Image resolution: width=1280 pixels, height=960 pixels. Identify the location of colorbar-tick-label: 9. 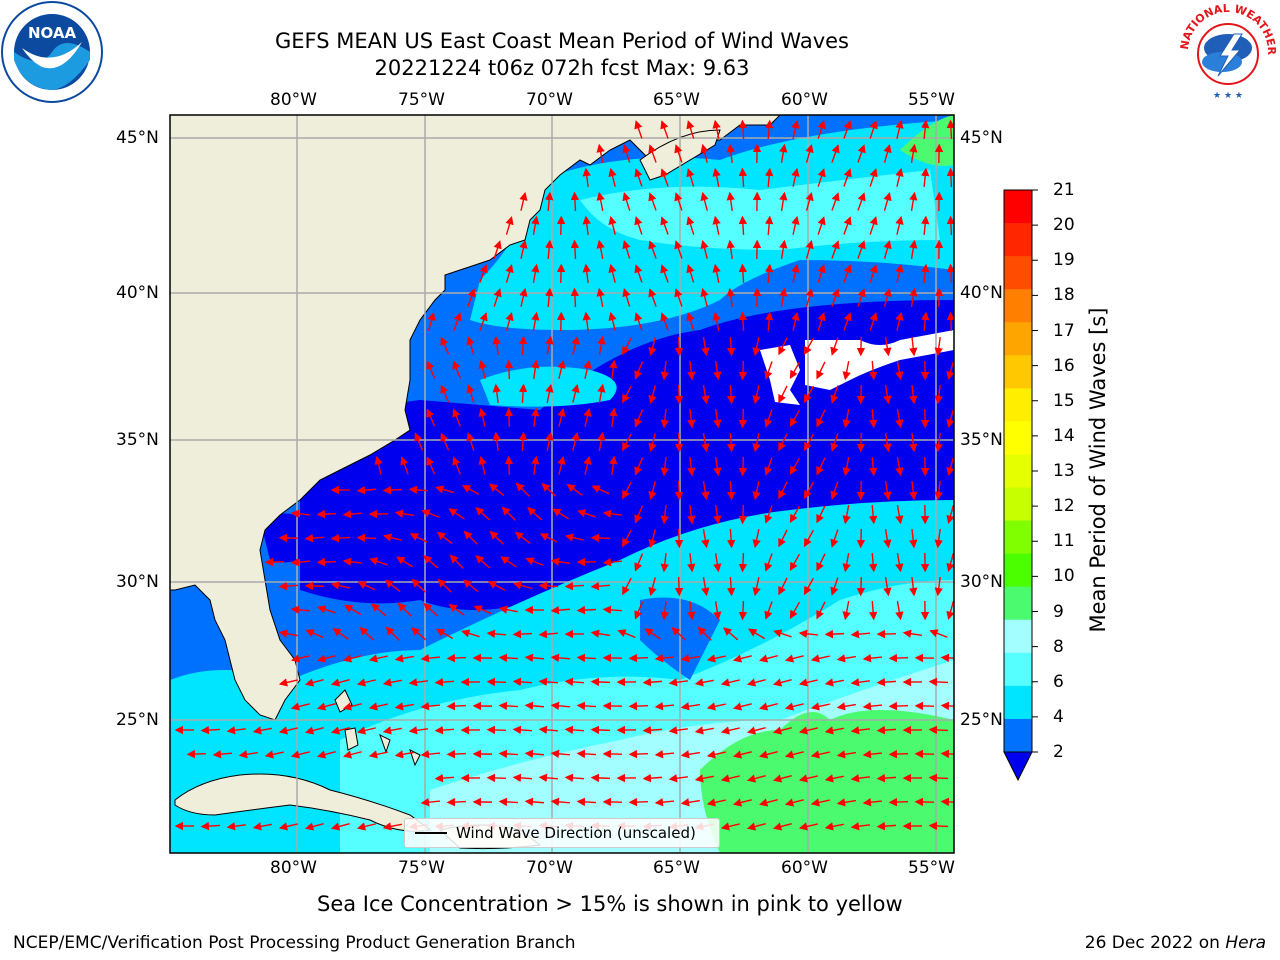
(1058, 611).